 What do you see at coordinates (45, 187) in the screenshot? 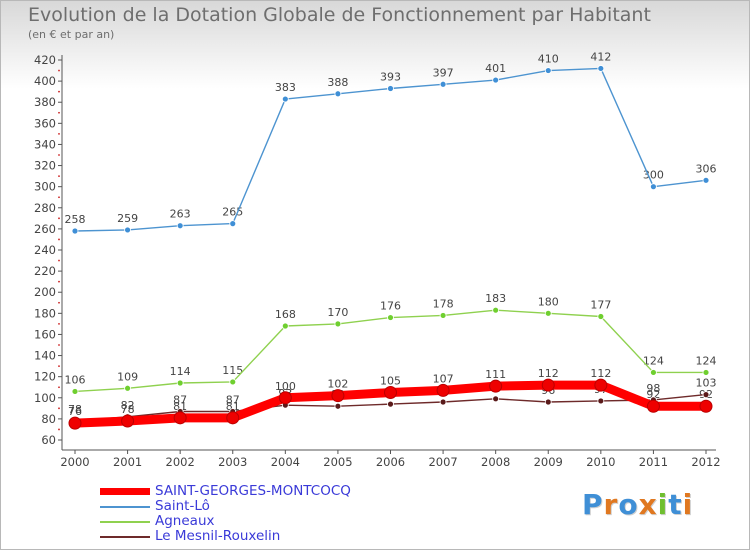
I see `y-tick-label: 300` at bounding box center [45, 187].